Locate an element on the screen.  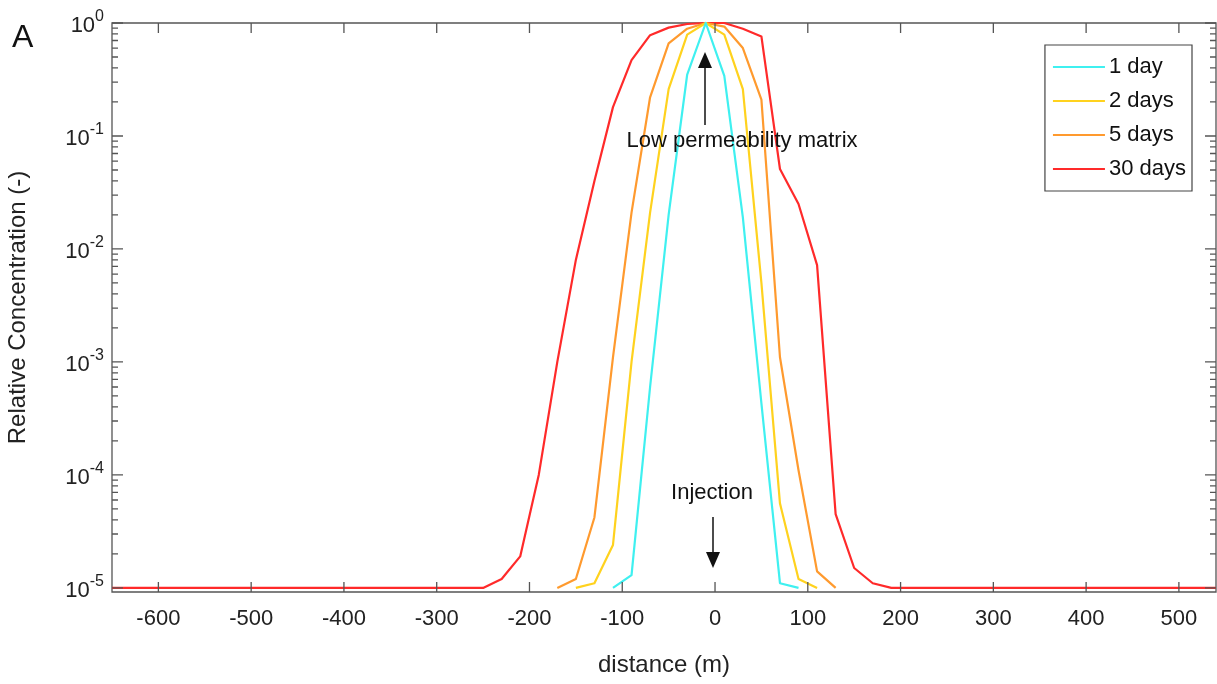
x-tick-label: -600 is located at coordinates (158, 618).